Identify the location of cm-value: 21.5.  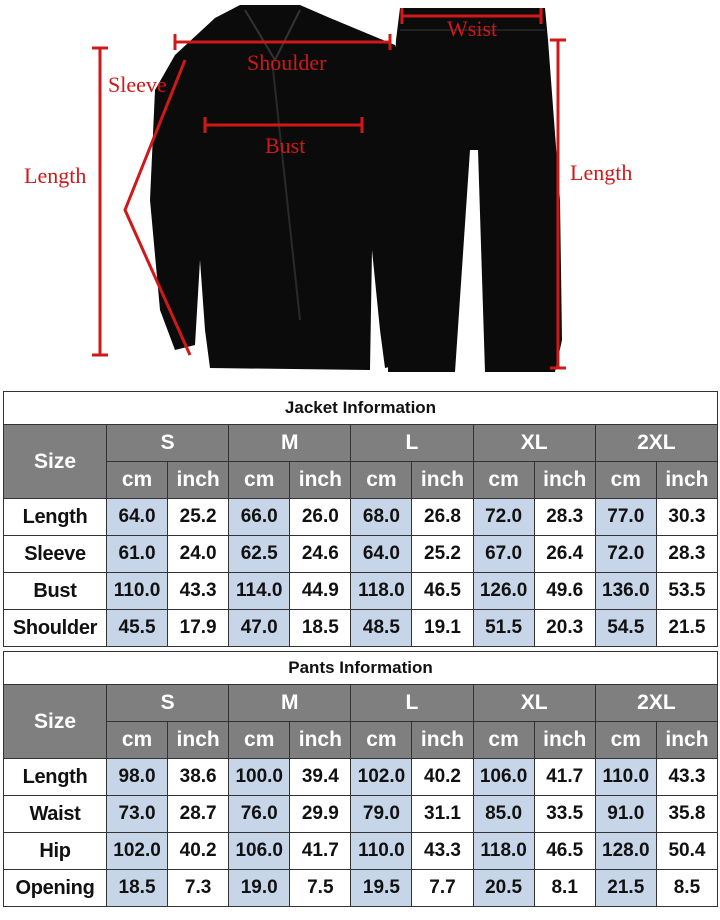
(625, 888).